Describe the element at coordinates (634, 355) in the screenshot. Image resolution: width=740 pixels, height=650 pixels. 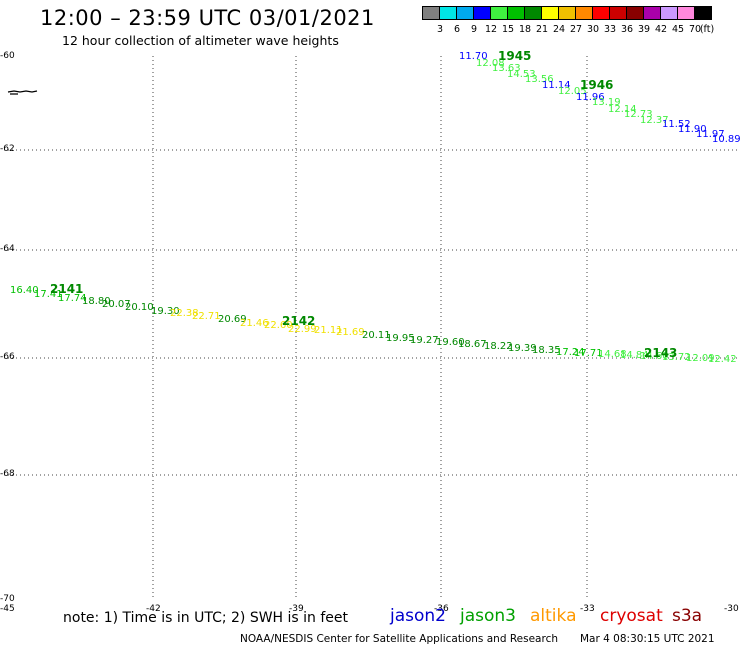
I see `swh-value: 14.84` at that location.